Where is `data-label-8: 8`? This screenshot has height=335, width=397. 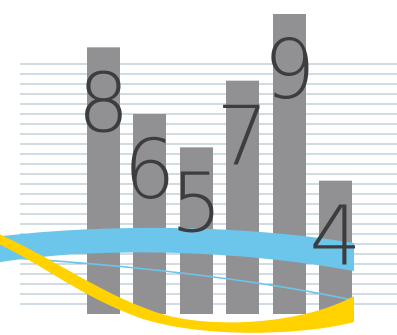
data-label-8: 8 is located at coordinates (103, 103).